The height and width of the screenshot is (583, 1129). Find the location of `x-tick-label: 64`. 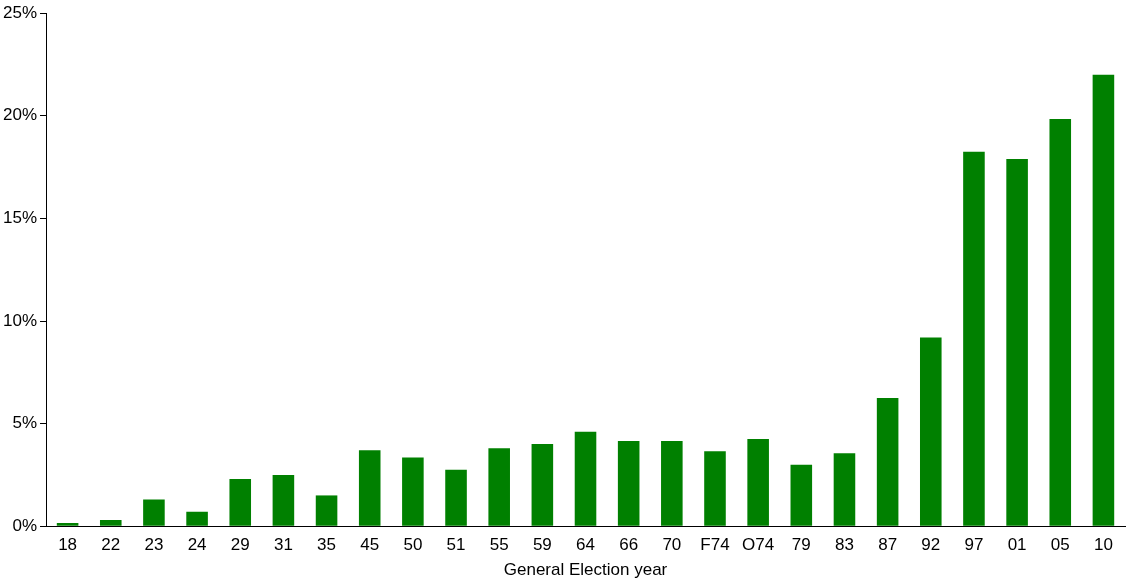

x-tick-label: 64 is located at coordinates (585, 545).